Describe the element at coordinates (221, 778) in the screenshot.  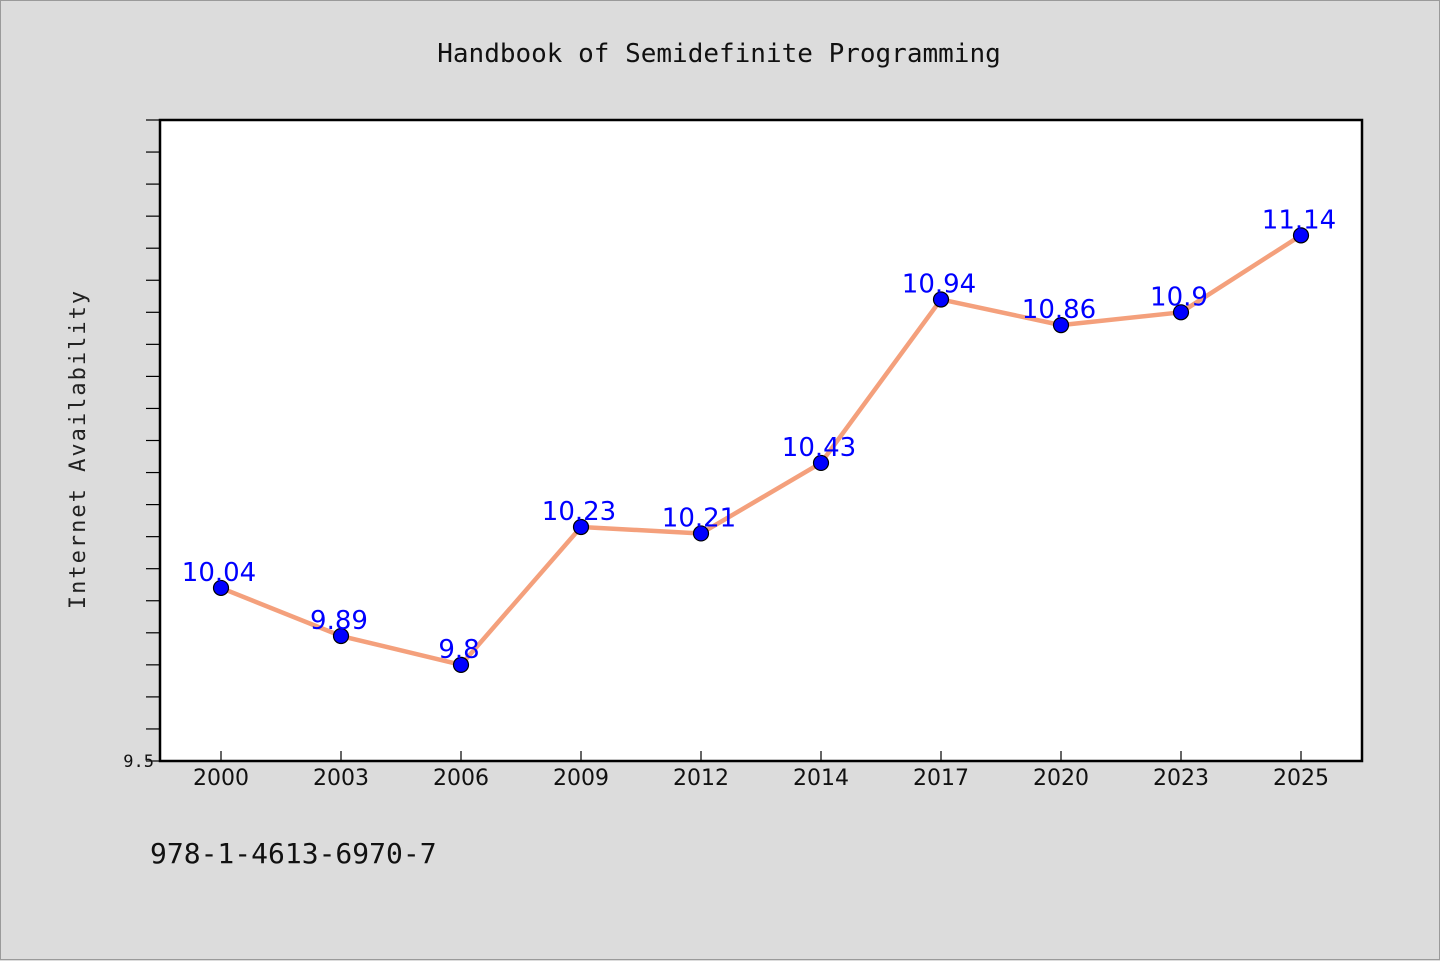
I see `x-tick-label: 2000` at that location.